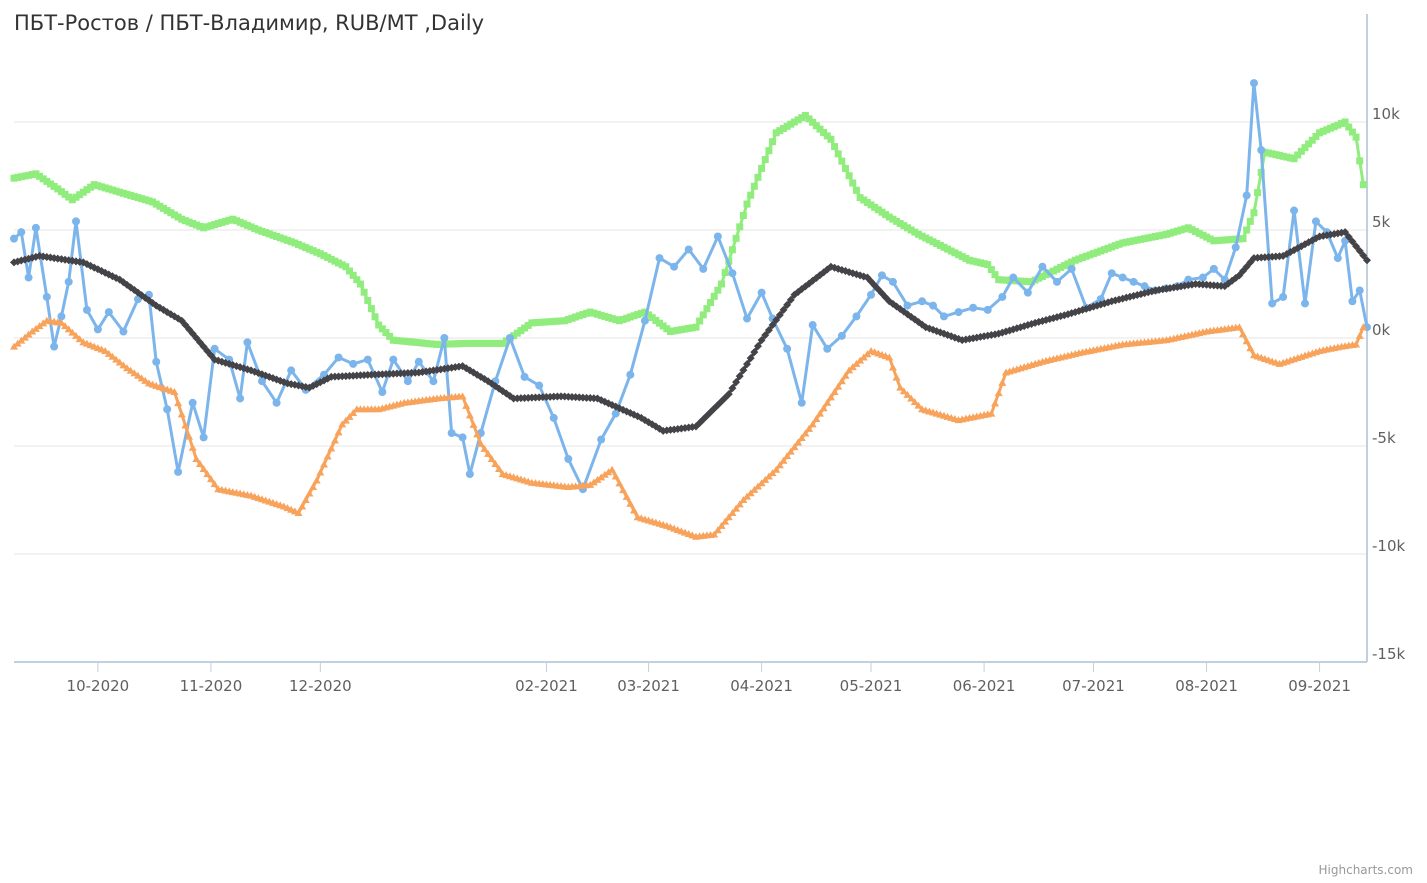  Describe the element at coordinates (211, 686) in the screenshot. I see `x-tick-label: 11-2020` at that location.